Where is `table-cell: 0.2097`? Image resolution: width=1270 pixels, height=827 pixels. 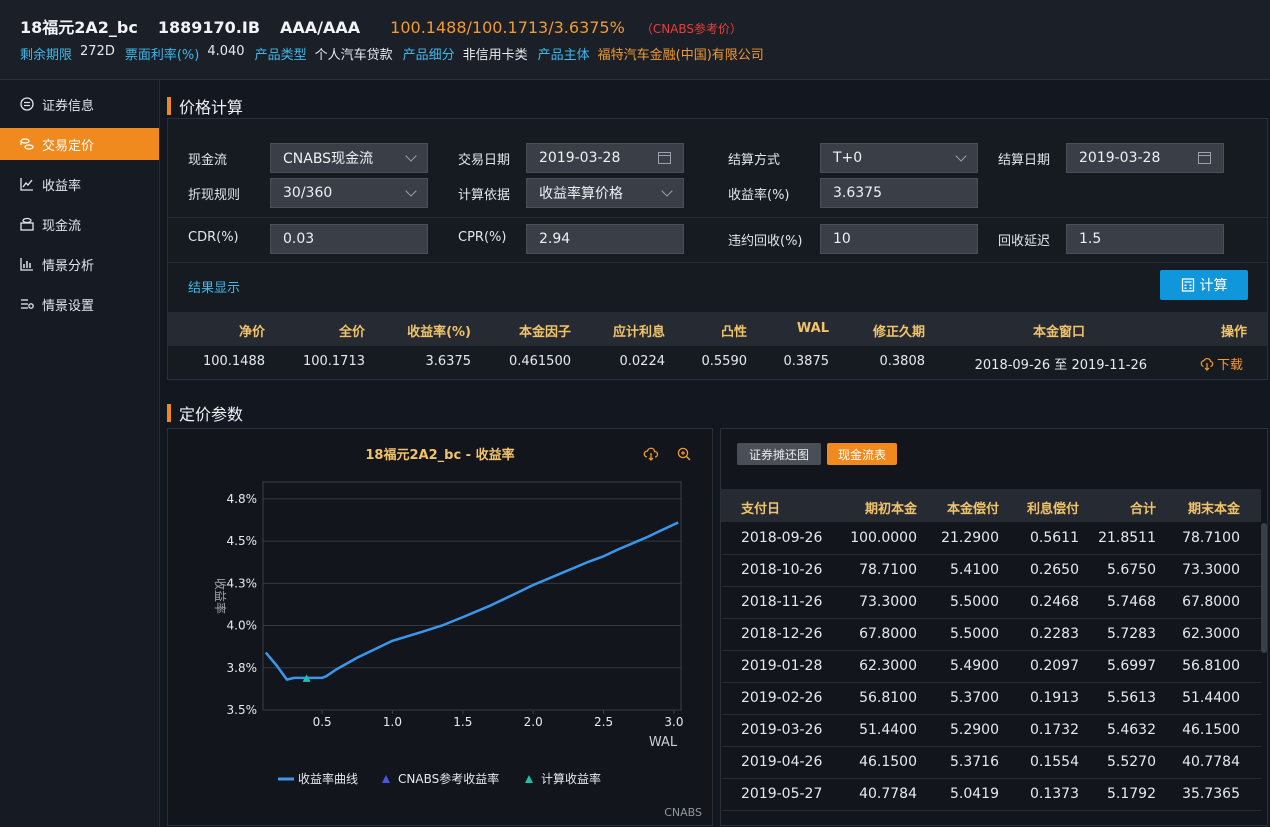
table-cell: 0.2097 is located at coordinates (1054, 666).